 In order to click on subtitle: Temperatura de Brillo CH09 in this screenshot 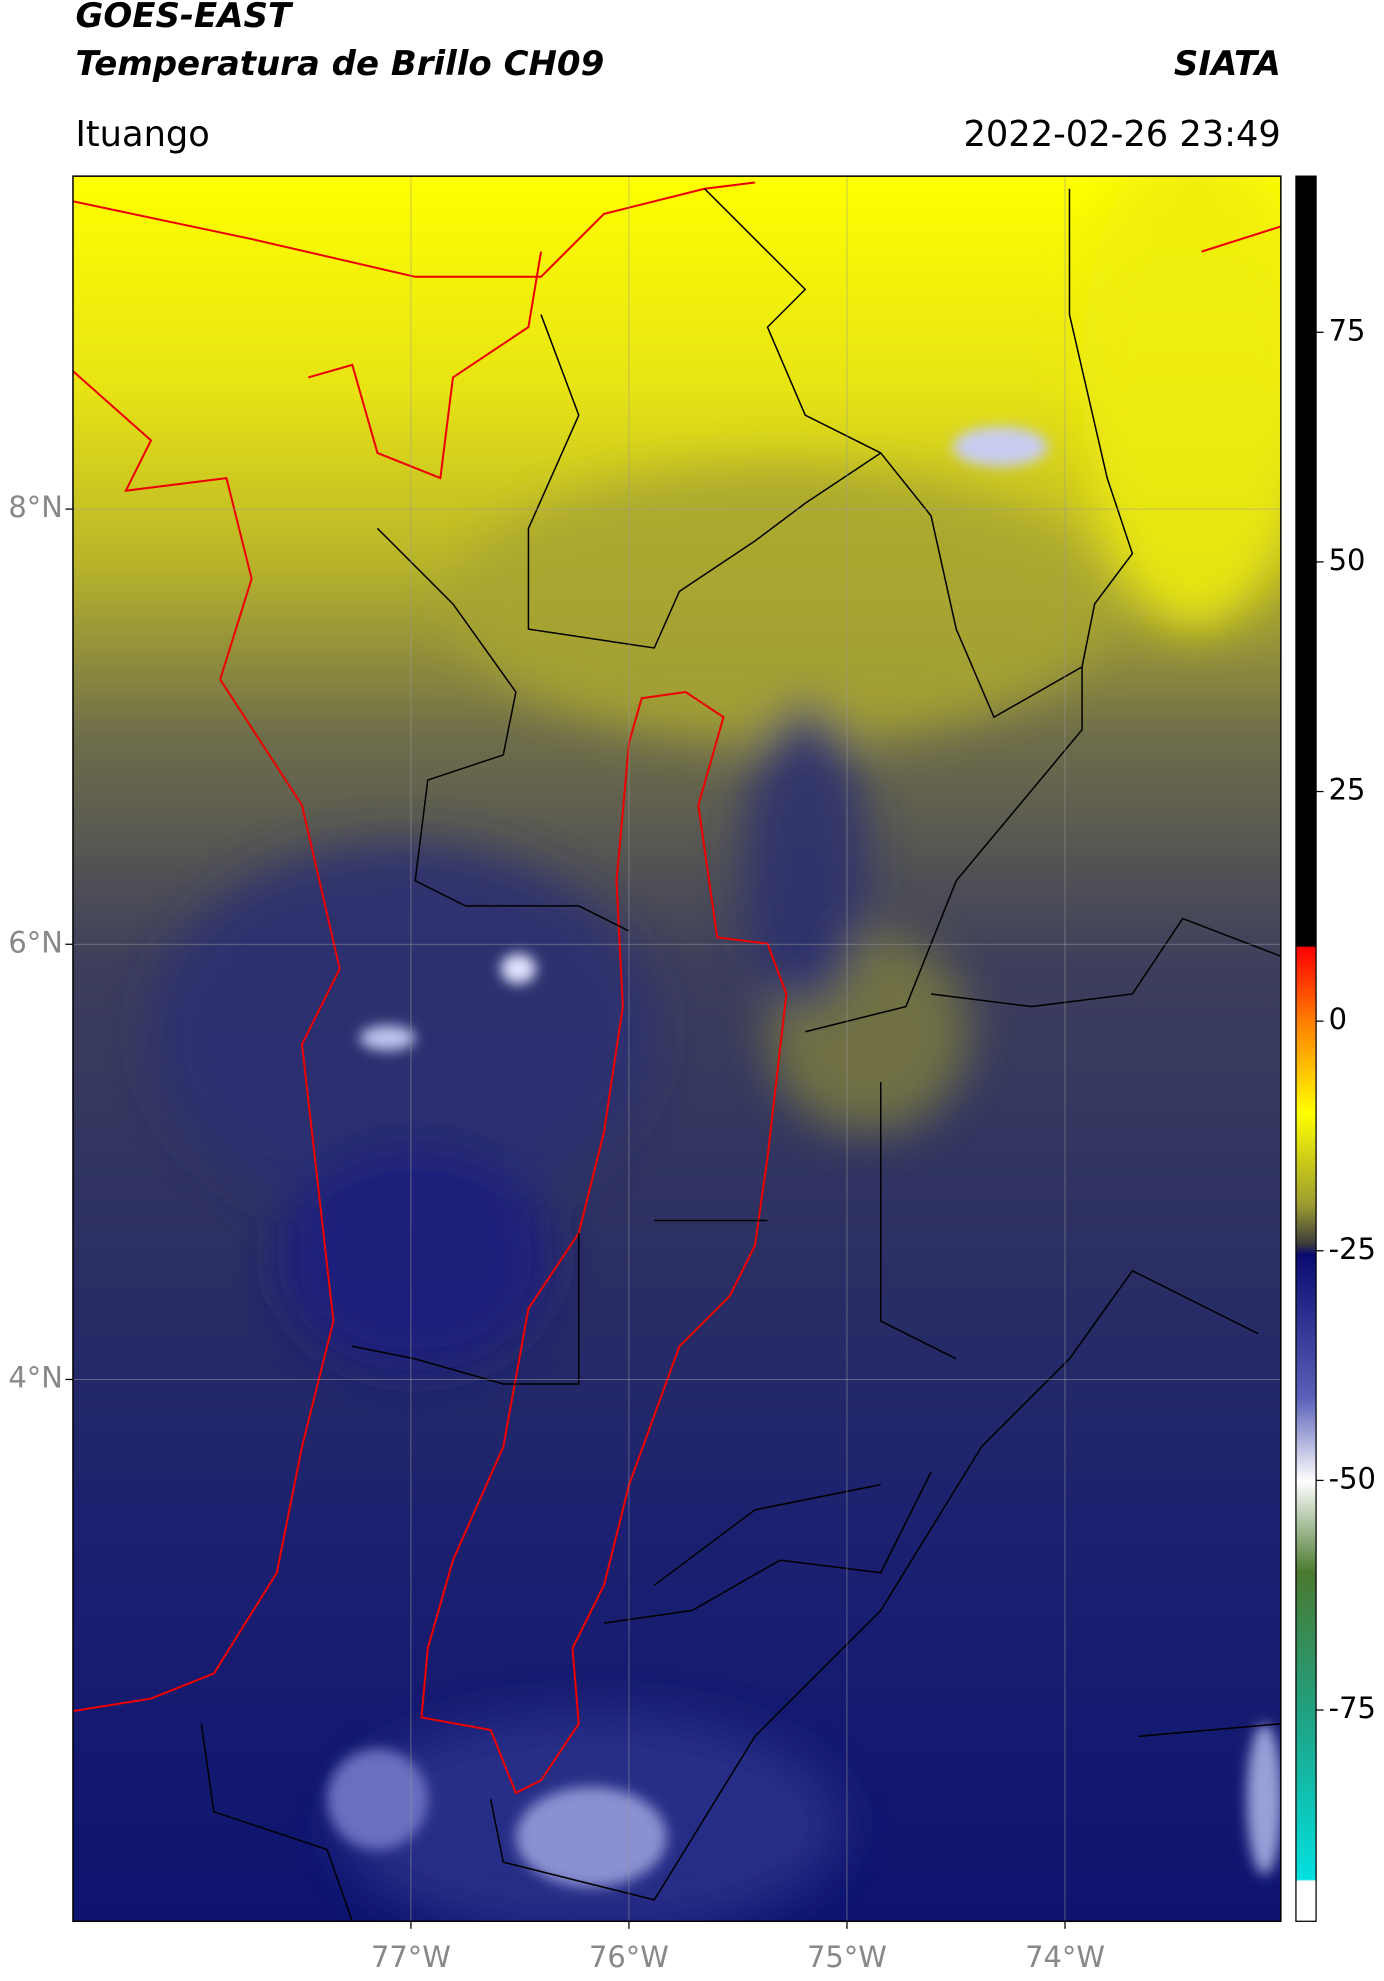, I will do `click(339, 64)`.